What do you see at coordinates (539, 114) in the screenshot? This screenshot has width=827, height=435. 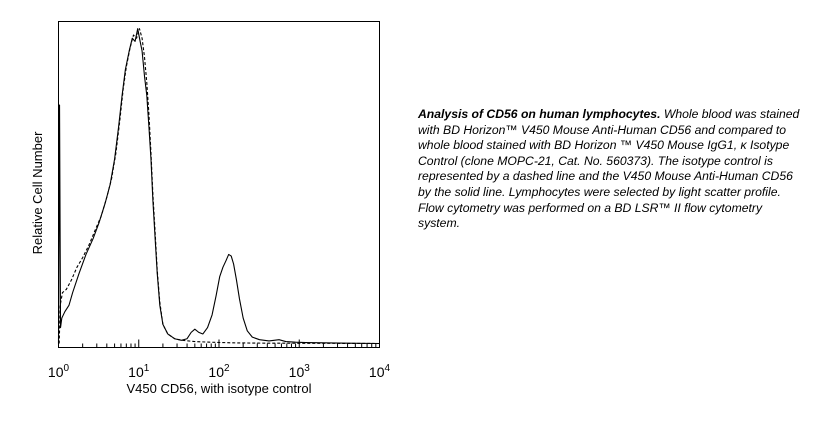 I see `caption-title: Analysis of CD56 on human lymphocytes.` at bounding box center [539, 114].